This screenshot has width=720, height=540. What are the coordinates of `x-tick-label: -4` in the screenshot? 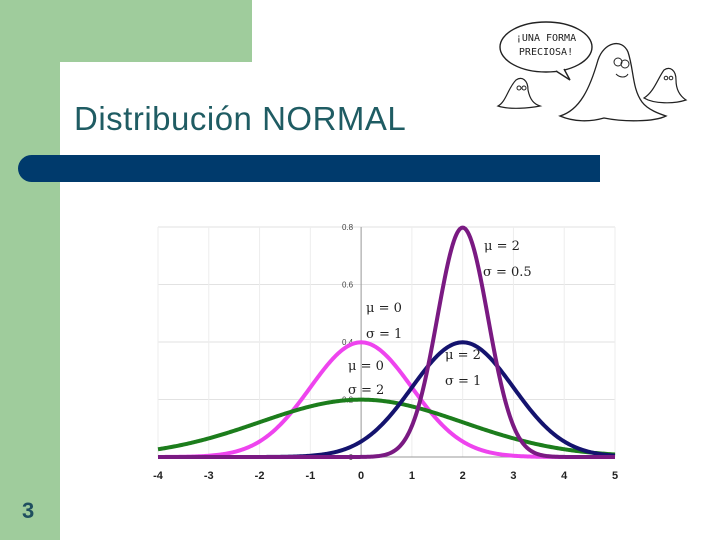 It's located at (158, 476).